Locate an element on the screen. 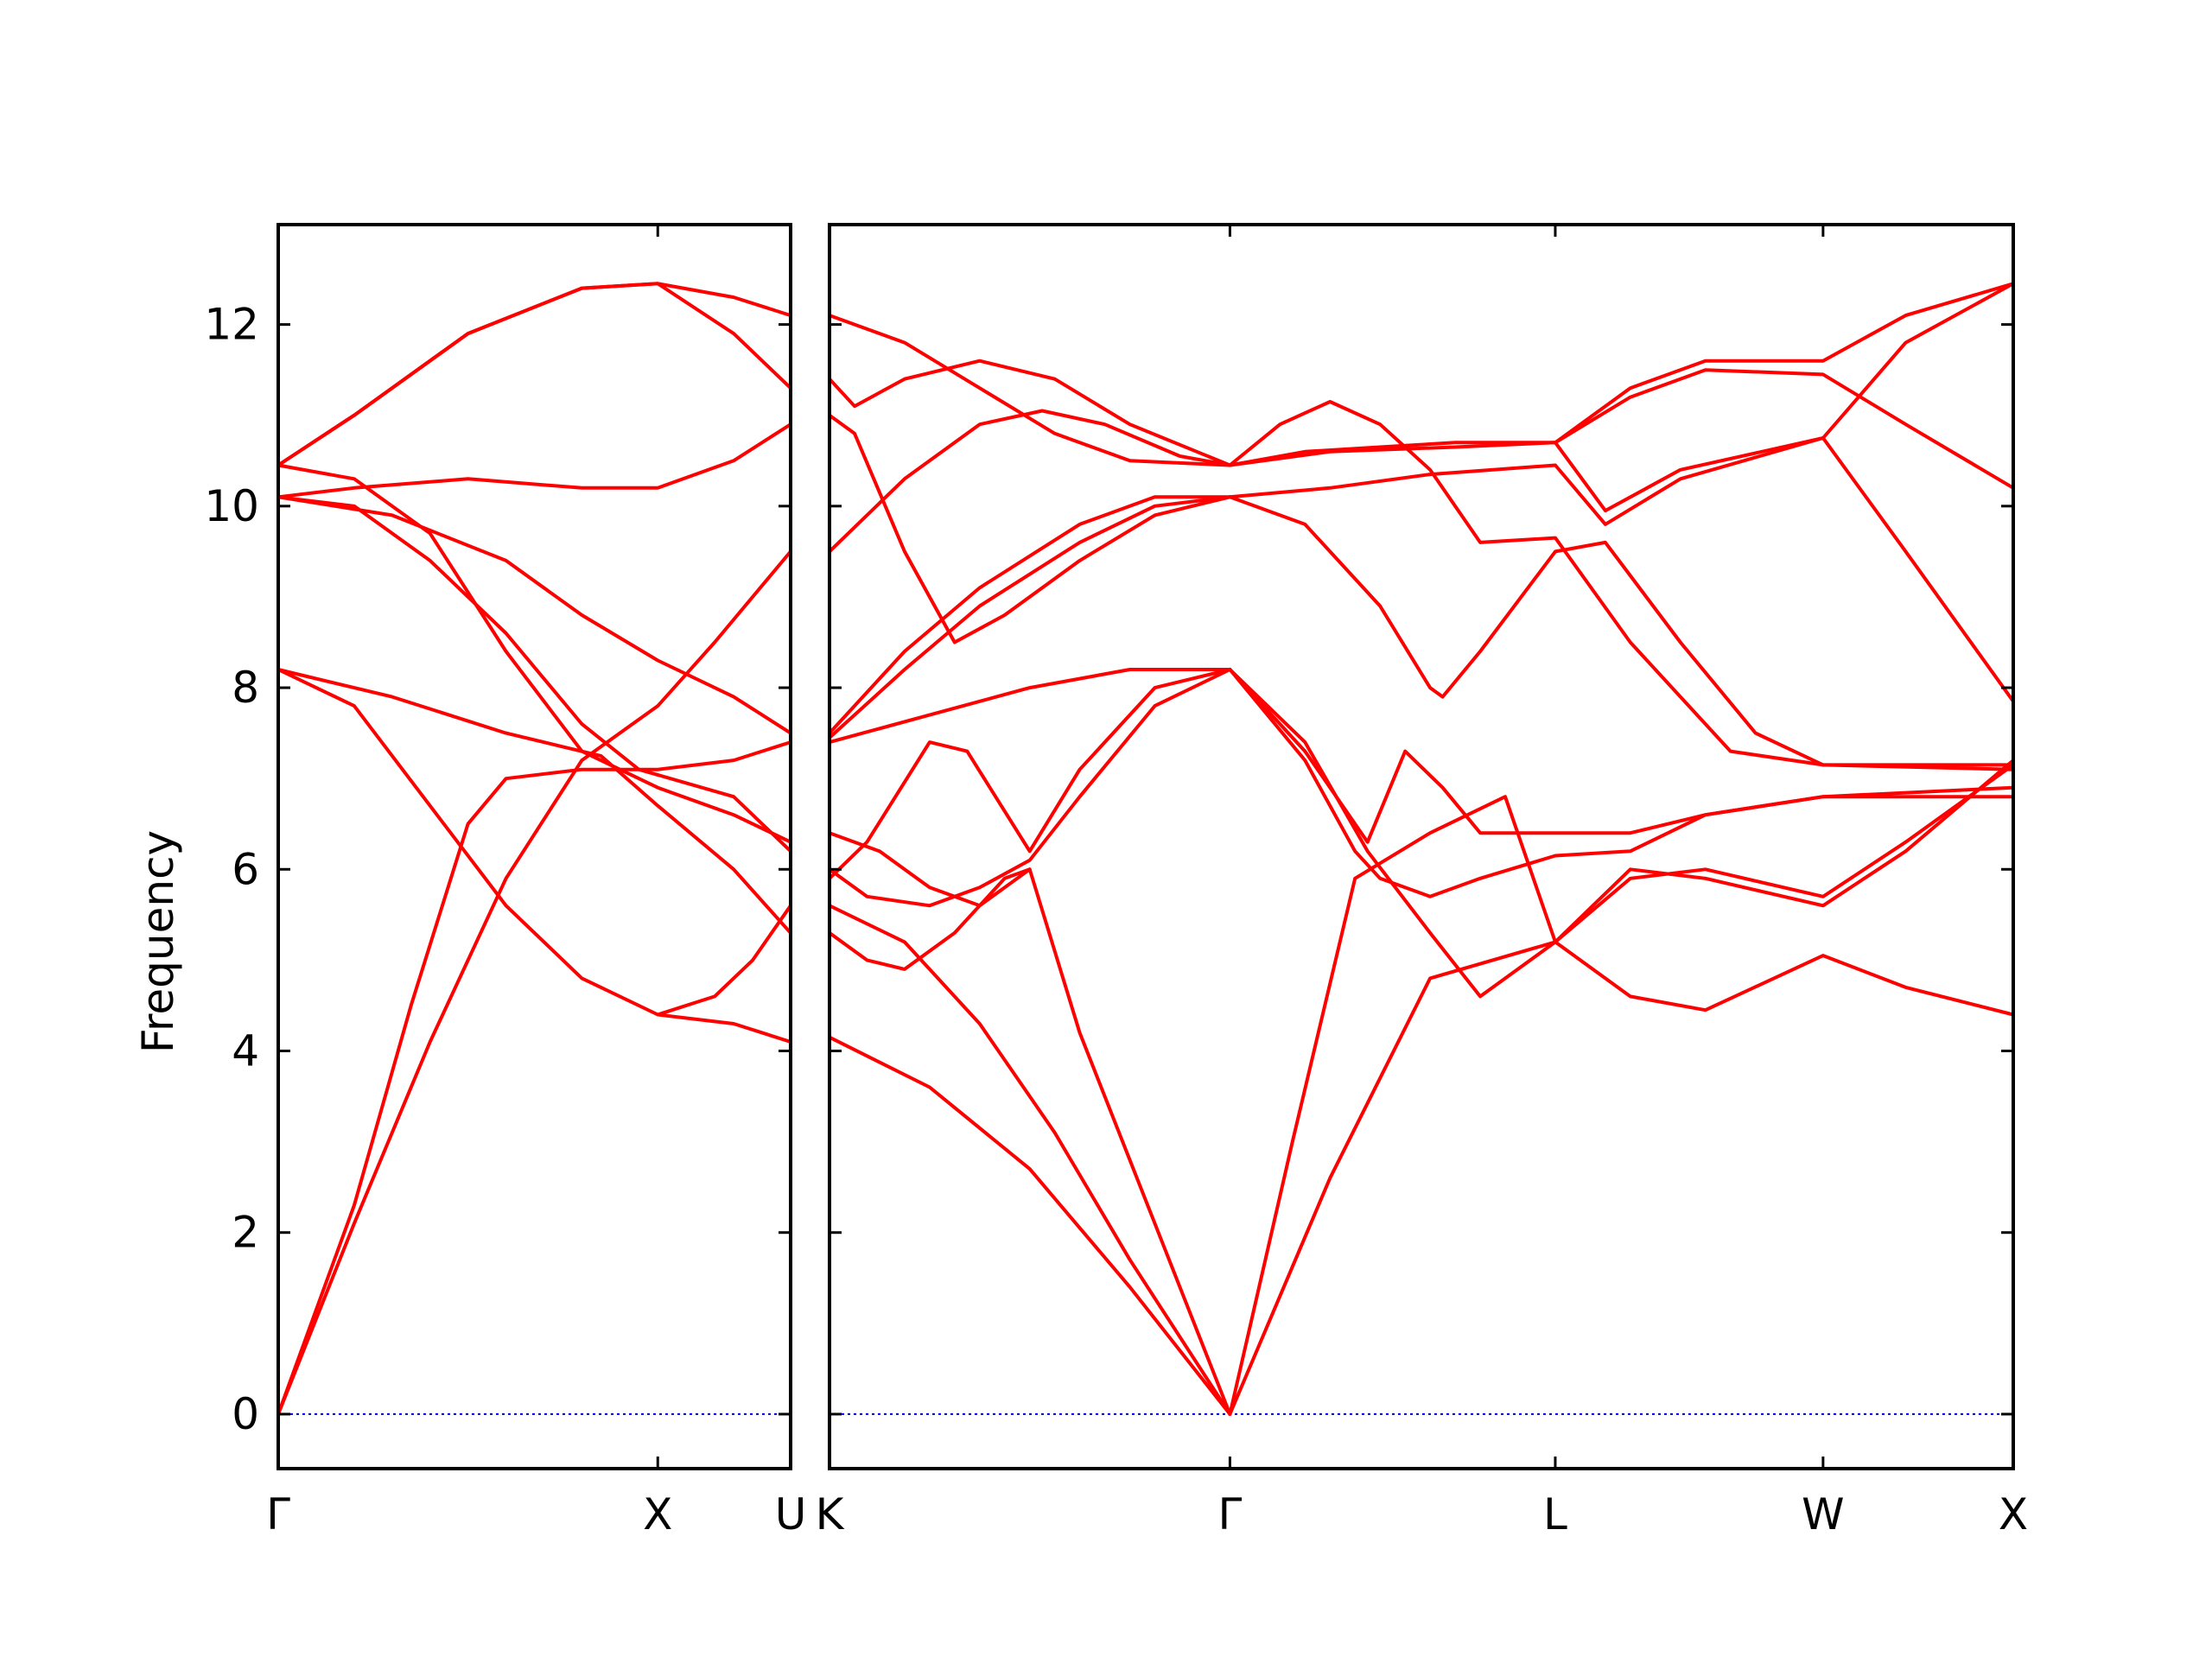  y-tick-label: 10 is located at coordinates (232, 506).